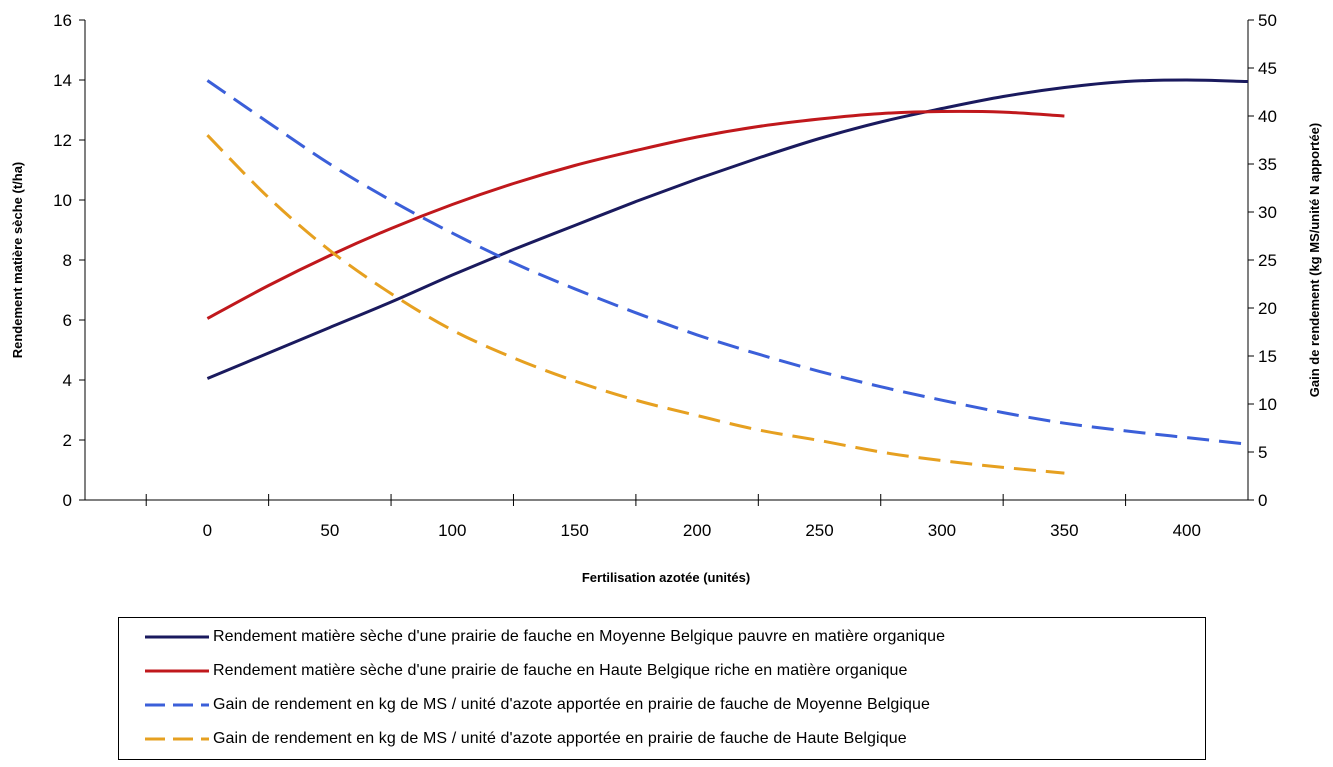 This screenshot has height=767, width=1333. Describe the element at coordinates (1267, 260) in the screenshot. I see `y-right-tick-label: 25` at that location.